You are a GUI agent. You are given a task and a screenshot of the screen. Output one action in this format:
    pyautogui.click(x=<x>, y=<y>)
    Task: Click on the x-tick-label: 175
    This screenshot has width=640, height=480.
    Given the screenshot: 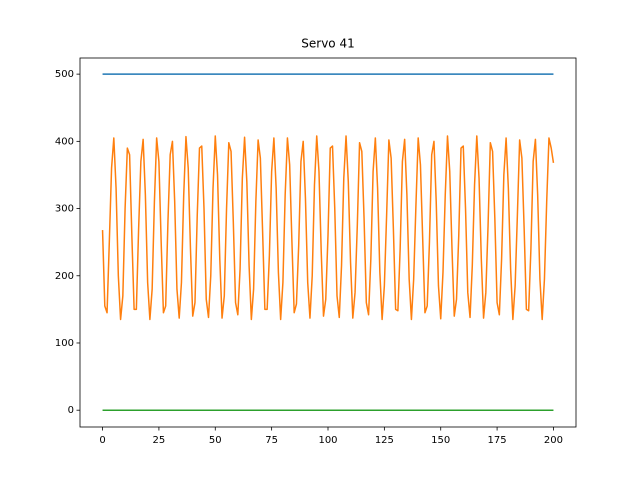 What is the action you would take?
    pyautogui.click(x=497, y=440)
    